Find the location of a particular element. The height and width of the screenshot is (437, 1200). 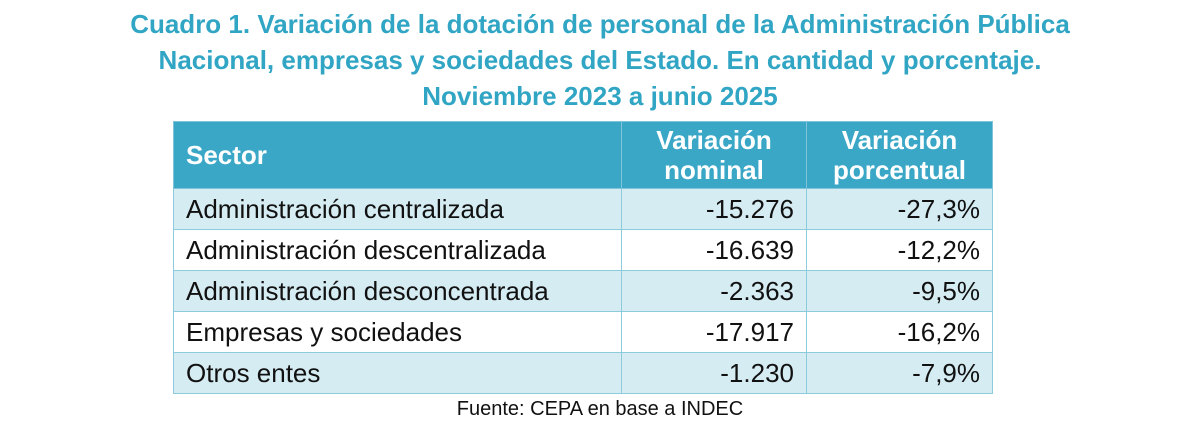

cell-sector: Otros entes is located at coordinates (397, 373).